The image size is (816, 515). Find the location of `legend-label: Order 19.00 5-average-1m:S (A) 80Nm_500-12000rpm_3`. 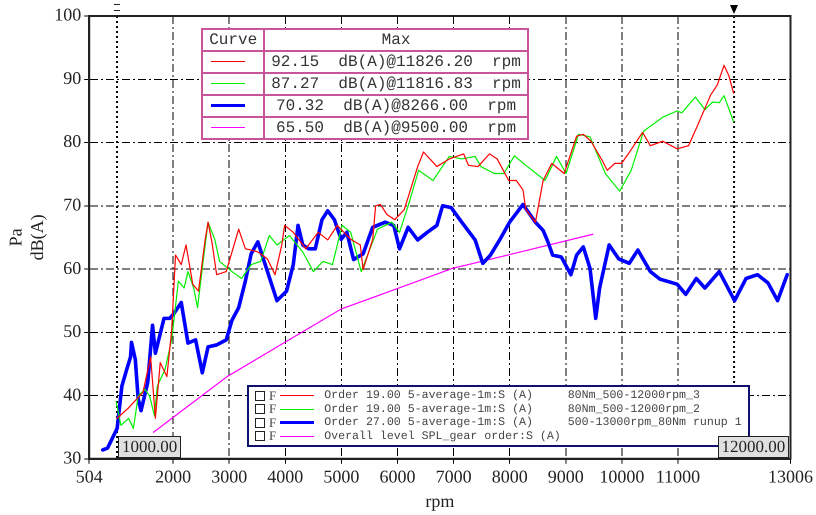

legend-label: Order 19.00 5-average-1m:S (A) 80Nm_500-12000rpm_3 is located at coordinates (512, 395).